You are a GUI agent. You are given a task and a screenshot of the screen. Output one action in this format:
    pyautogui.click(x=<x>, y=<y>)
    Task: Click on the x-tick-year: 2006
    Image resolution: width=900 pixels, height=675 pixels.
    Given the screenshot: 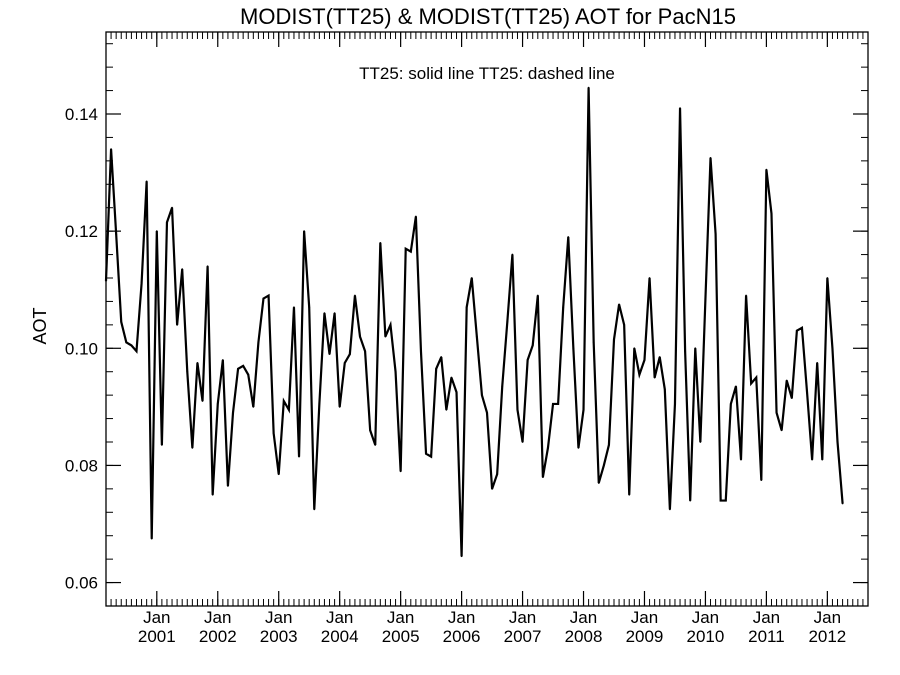 What is the action you would take?
    pyautogui.click(x=462, y=636)
    